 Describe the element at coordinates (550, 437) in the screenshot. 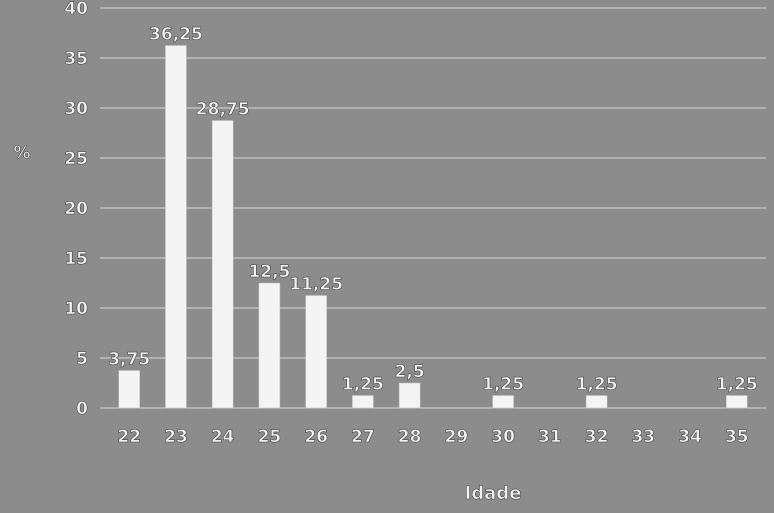

I see `x-tick-label: 31` at that location.